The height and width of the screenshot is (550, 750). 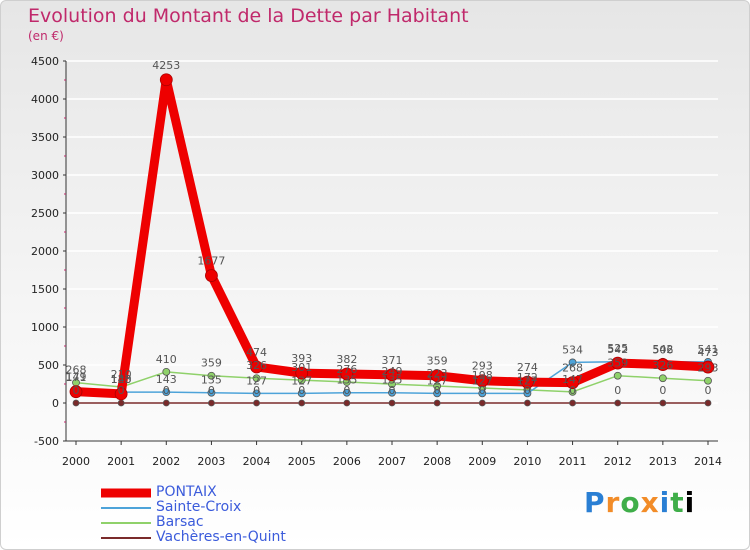 I want to click on data-label: 171, so click(x=76, y=377).